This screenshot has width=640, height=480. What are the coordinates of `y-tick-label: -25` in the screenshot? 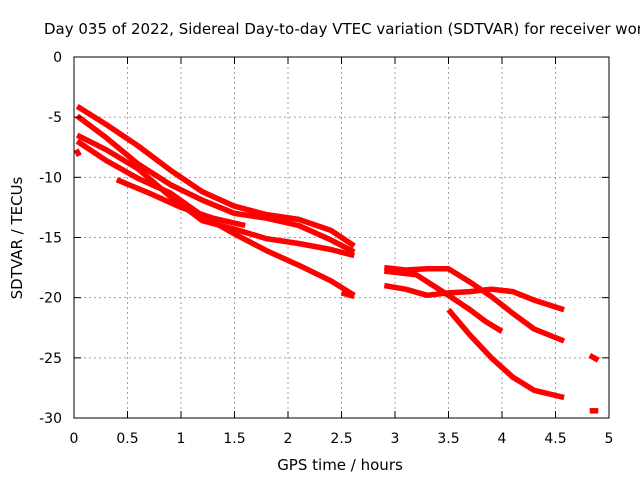 It's located at (50, 359).